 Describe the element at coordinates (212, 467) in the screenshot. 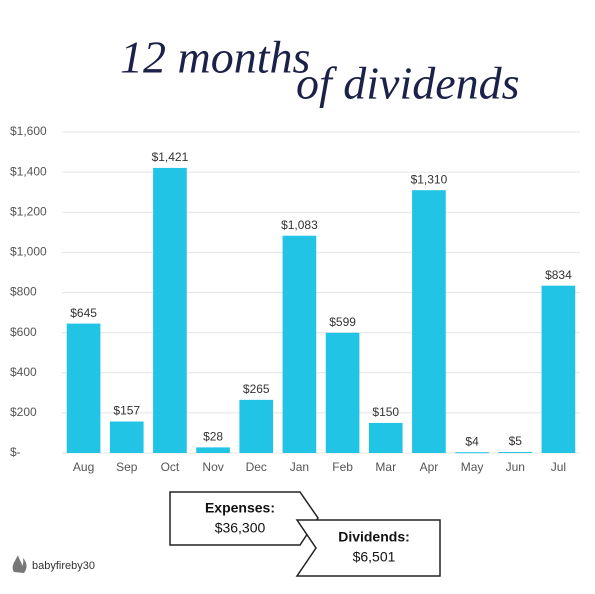

I see `x-tick-label: Nov` at that location.